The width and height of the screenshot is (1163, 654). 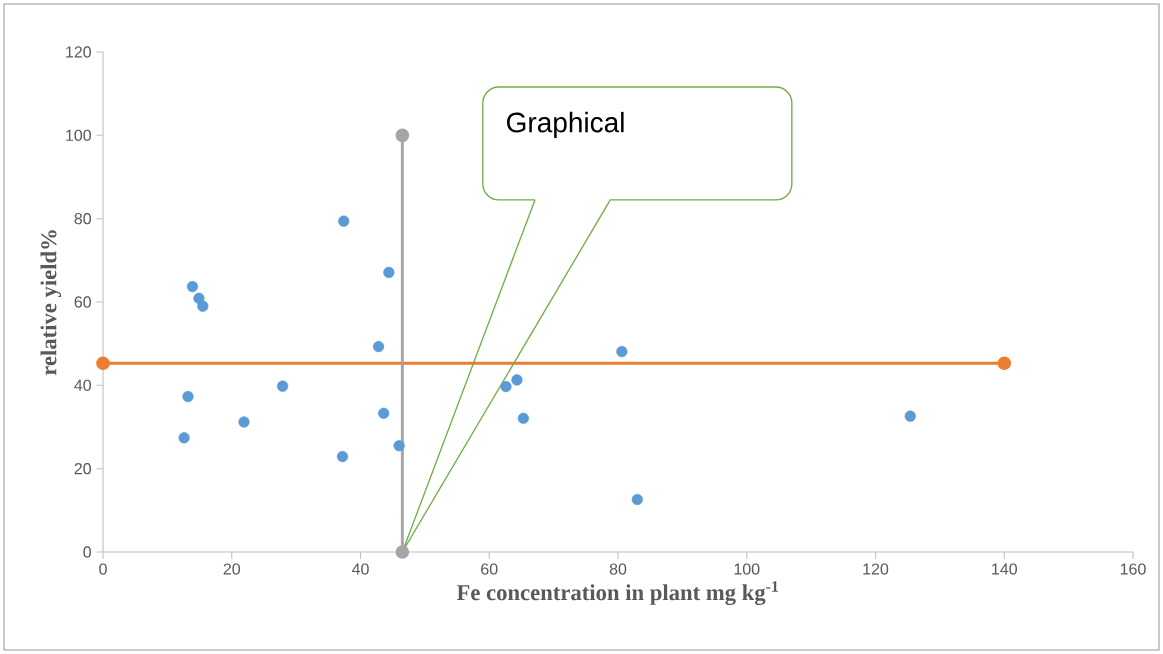 I want to click on y-tick-label: 0, so click(x=87, y=552).